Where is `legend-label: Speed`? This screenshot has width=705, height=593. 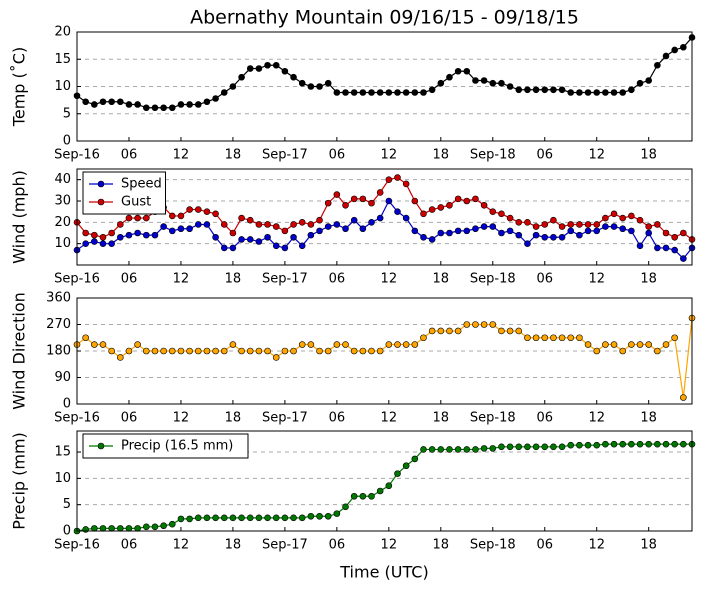 legend-label: Speed is located at coordinates (141, 184).